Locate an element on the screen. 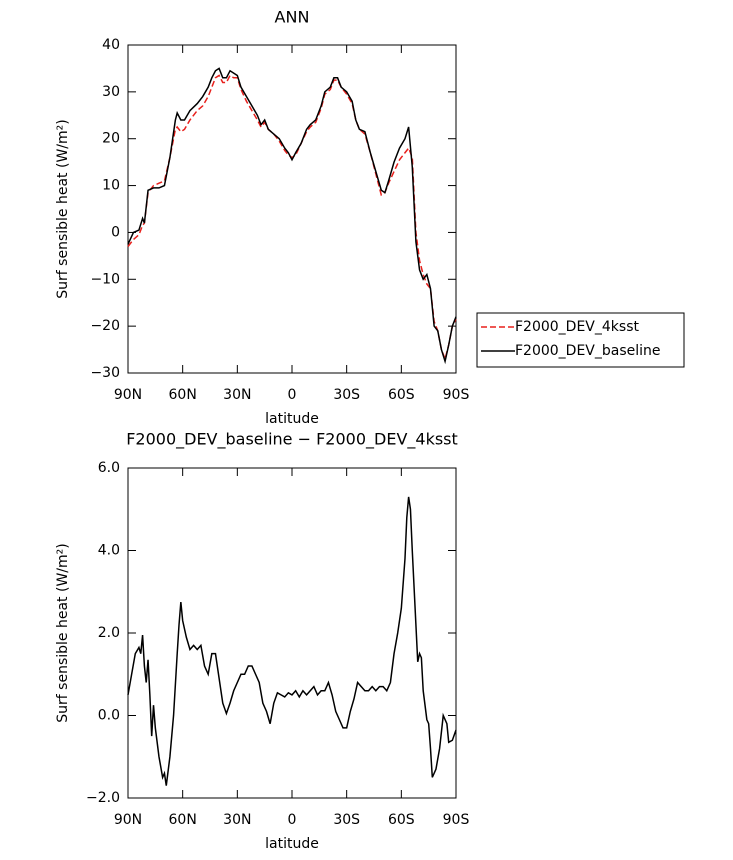  chart-title: F2000_DEV_baseline − F2000_DEV_4ksst is located at coordinates (292, 440).